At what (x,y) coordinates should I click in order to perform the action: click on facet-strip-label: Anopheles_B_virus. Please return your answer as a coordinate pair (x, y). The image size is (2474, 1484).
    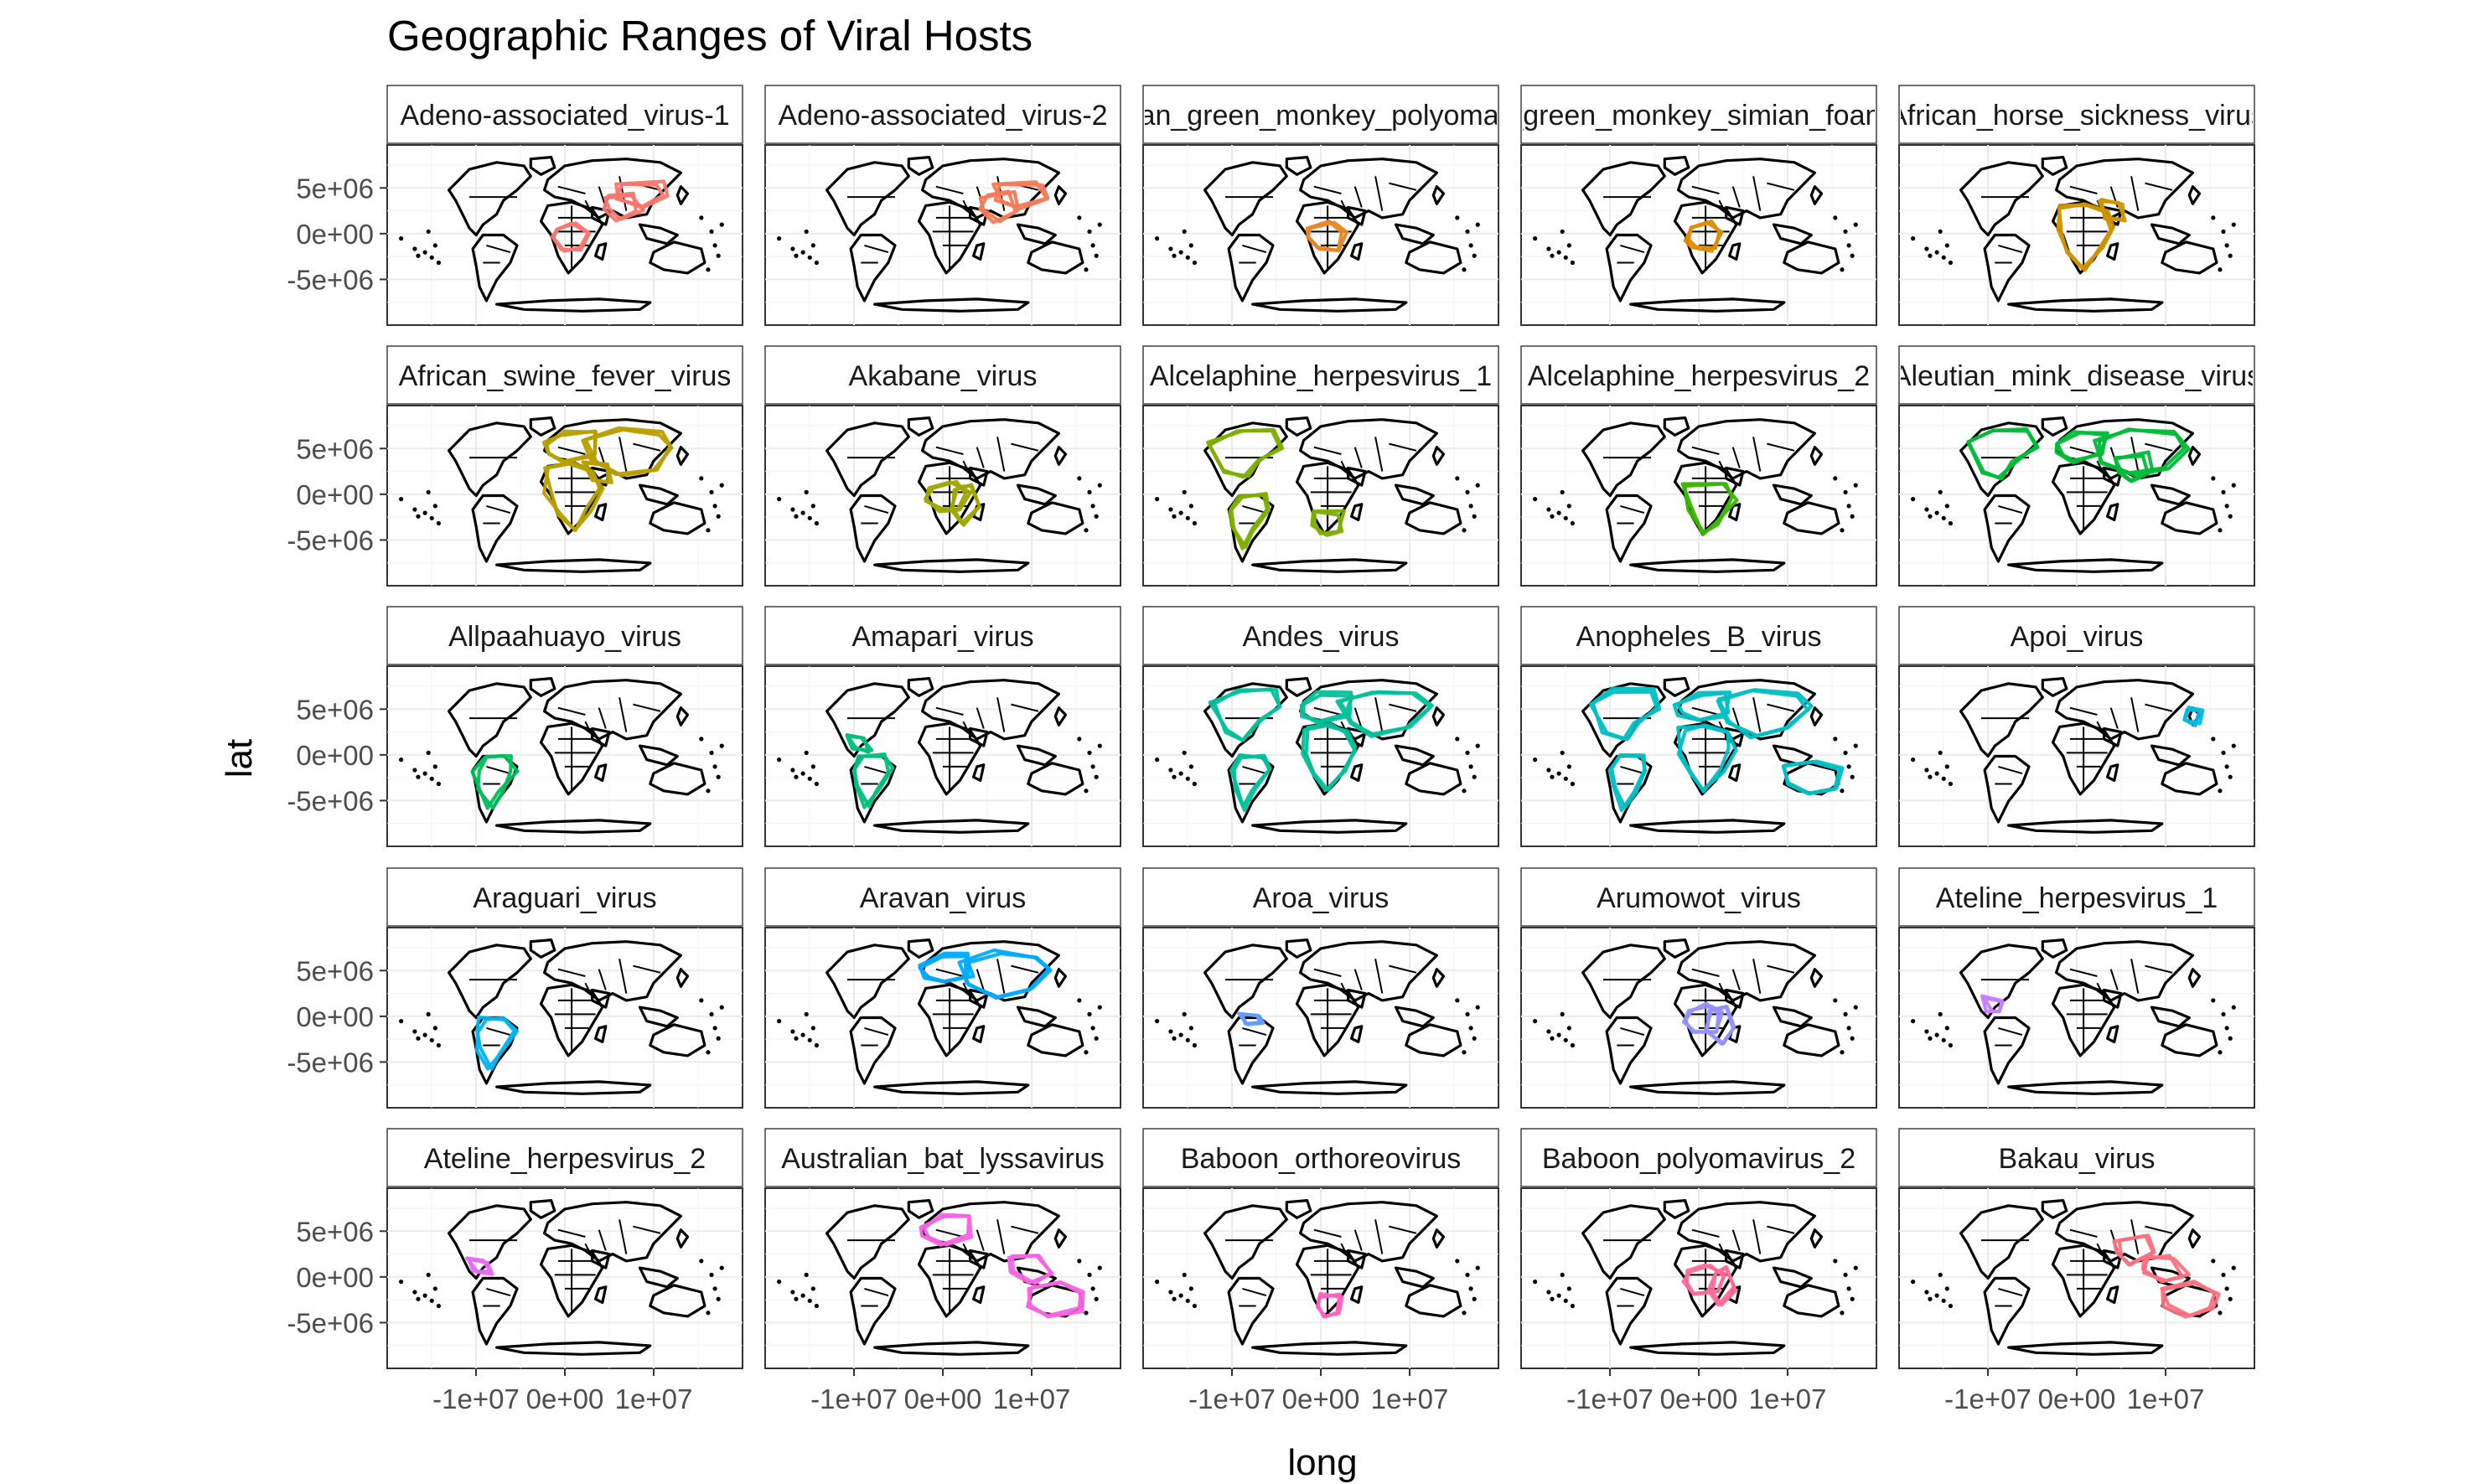
    Looking at the image, I should click on (1699, 637).